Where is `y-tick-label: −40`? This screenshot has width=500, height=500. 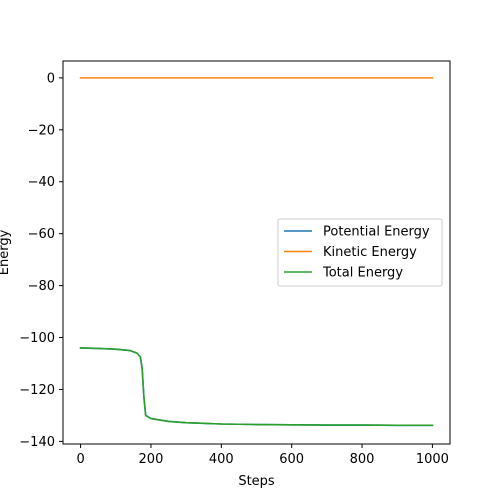
y-tick-label: −40 is located at coordinates (41, 182).